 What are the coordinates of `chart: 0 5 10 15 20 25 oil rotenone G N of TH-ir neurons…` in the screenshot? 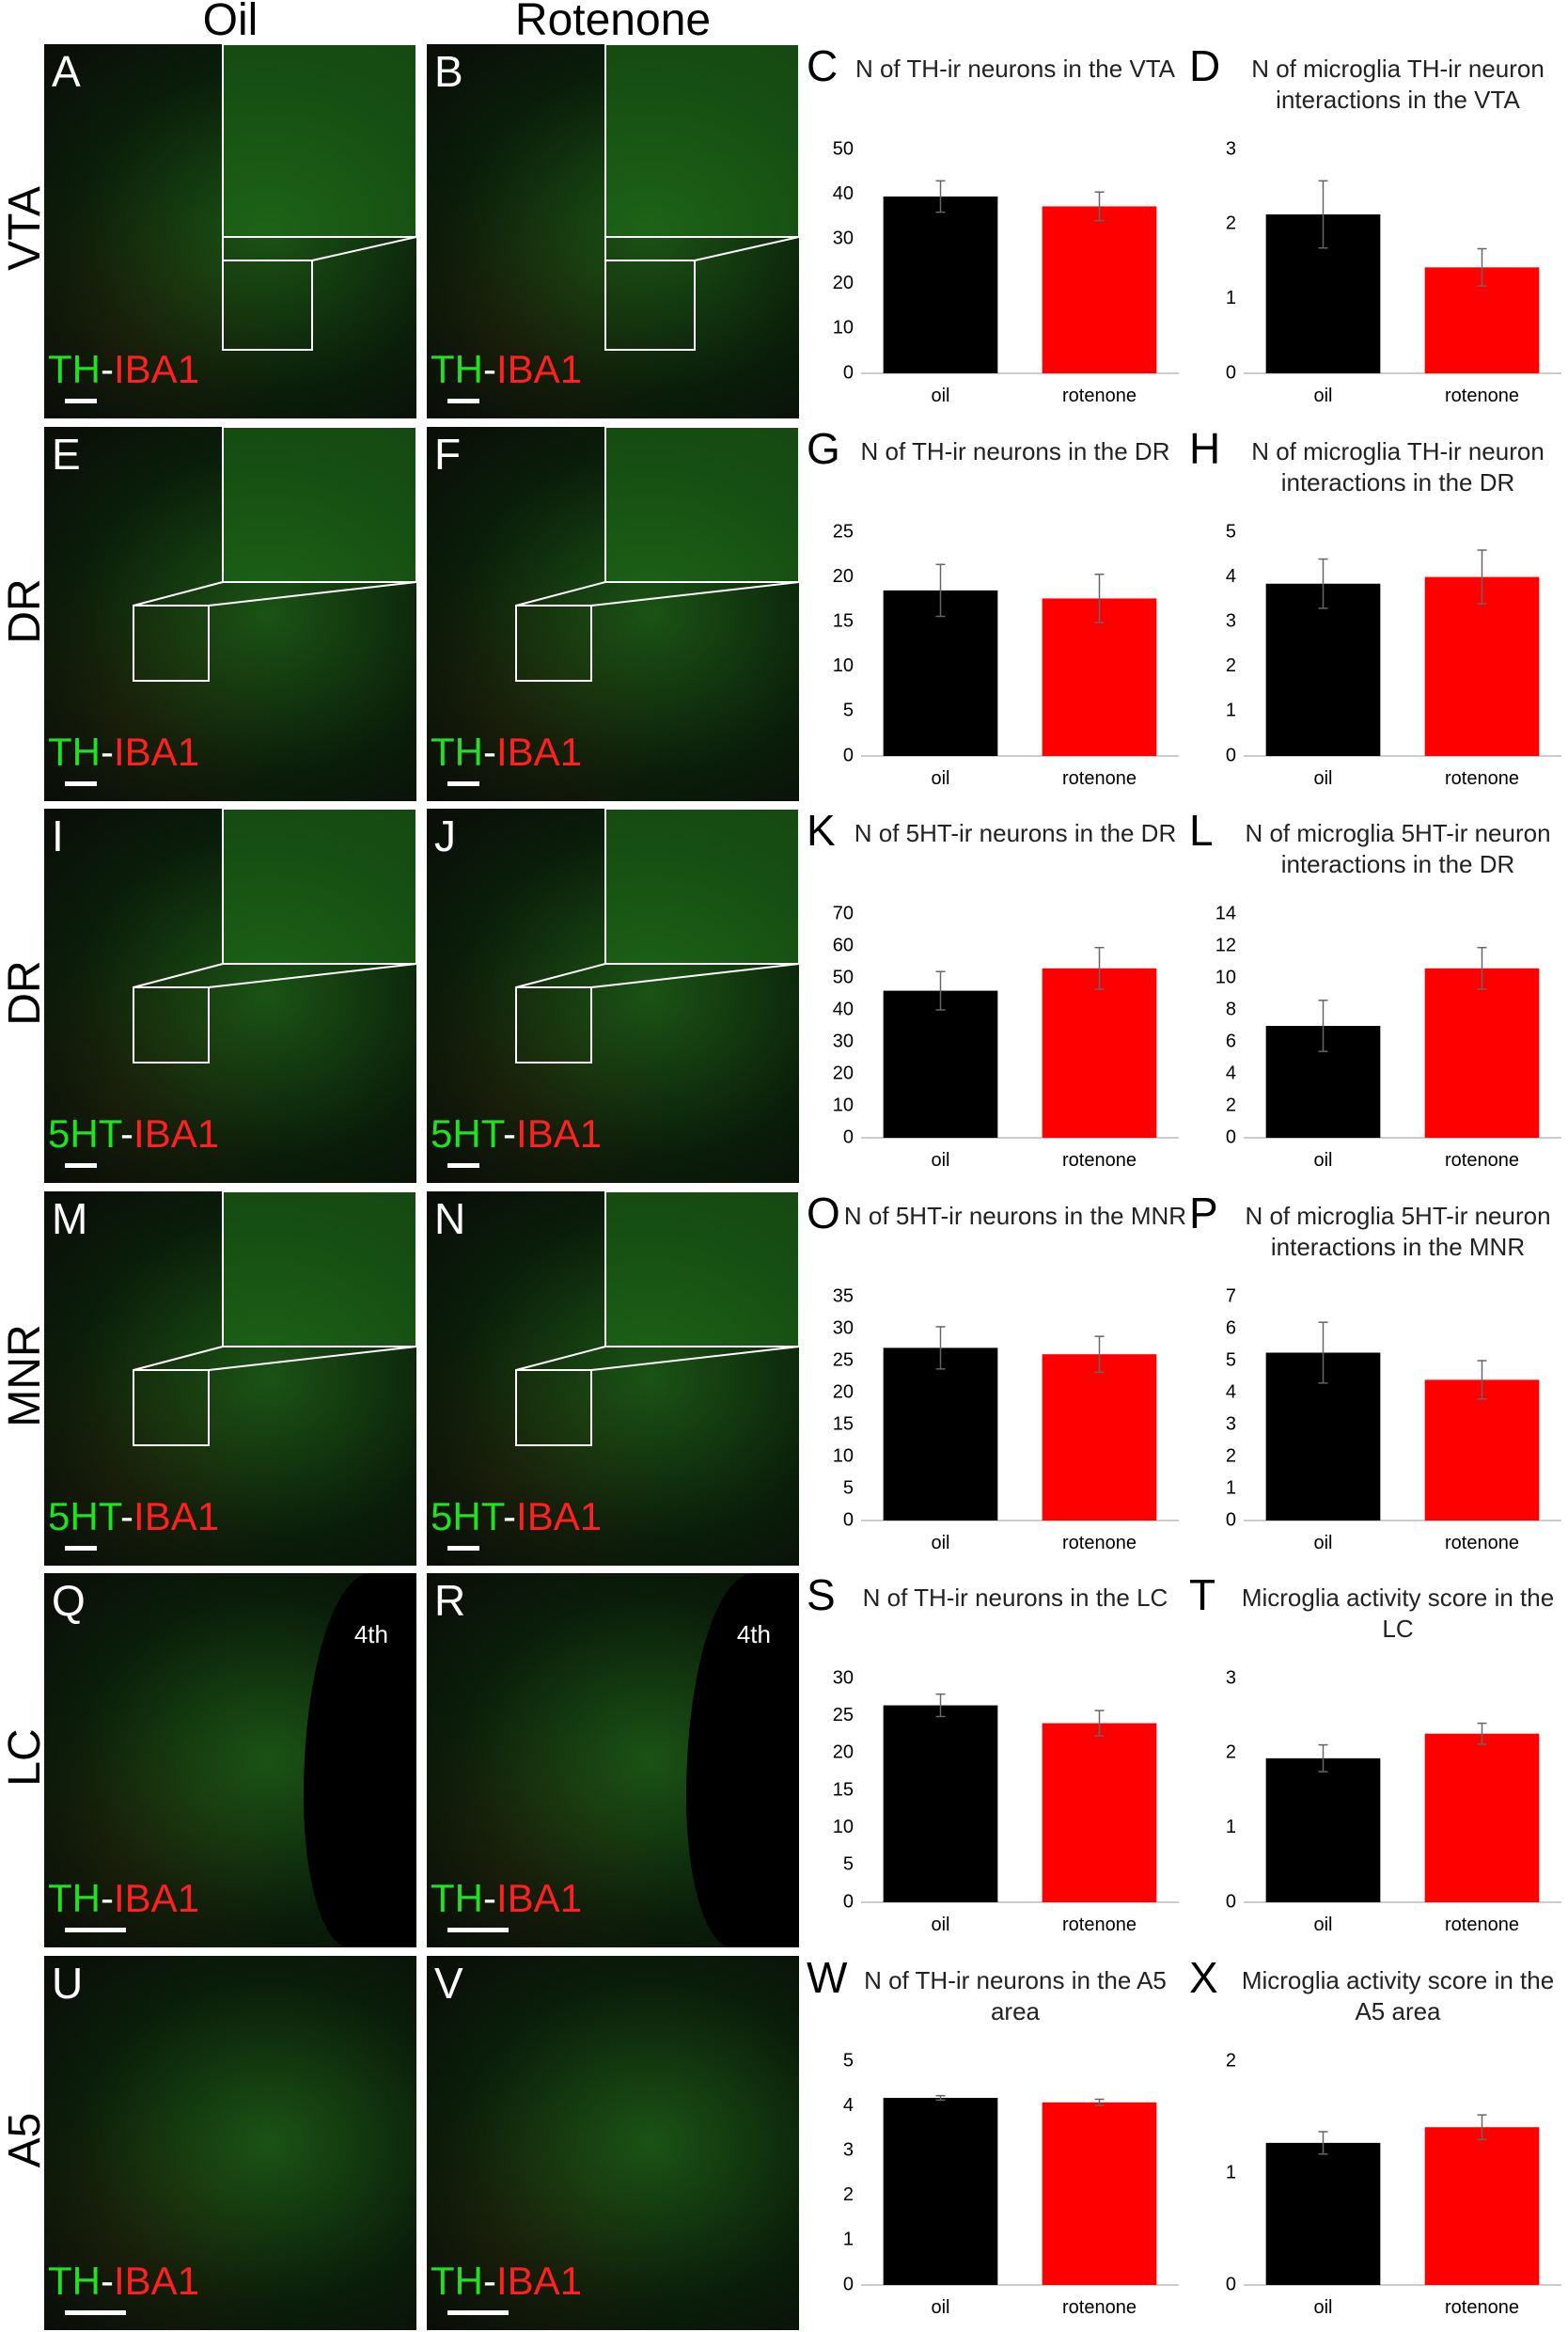 It's located at (994, 617).